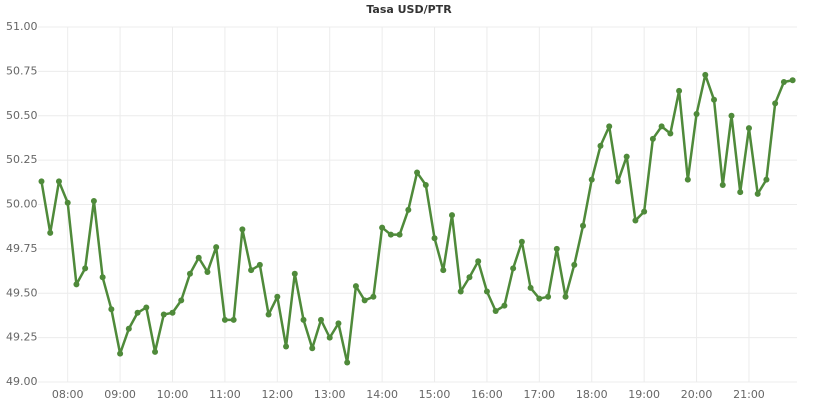 The image size is (818, 407). I want to click on y-tick-label: 50.00, so click(22, 204).